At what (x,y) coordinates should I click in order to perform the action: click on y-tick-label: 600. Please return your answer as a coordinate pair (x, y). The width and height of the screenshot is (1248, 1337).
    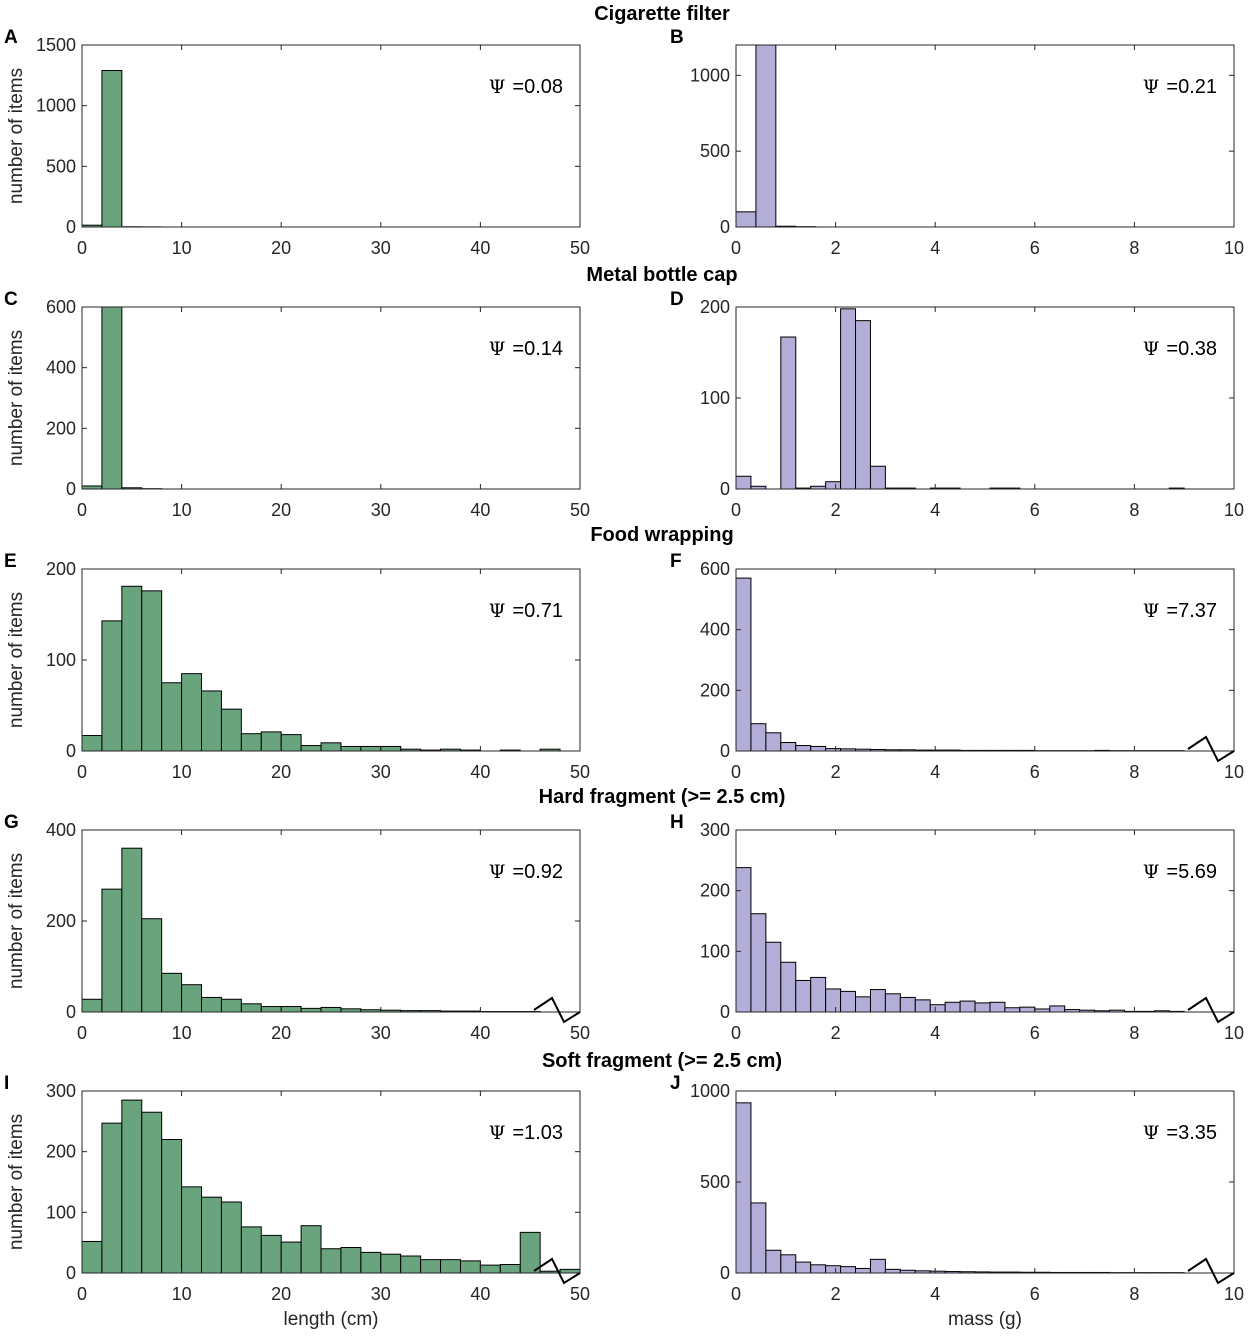
    Looking at the image, I should click on (61, 307).